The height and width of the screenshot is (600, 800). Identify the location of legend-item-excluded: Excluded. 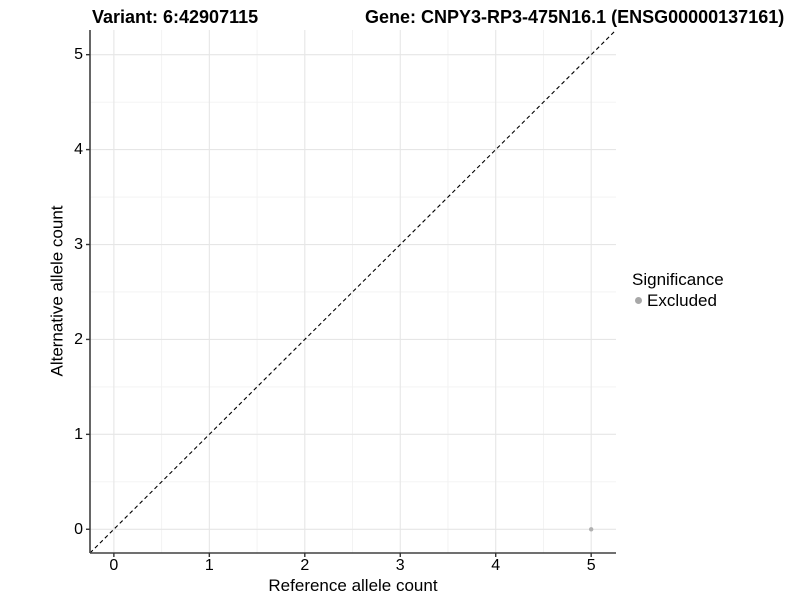
(678, 300).